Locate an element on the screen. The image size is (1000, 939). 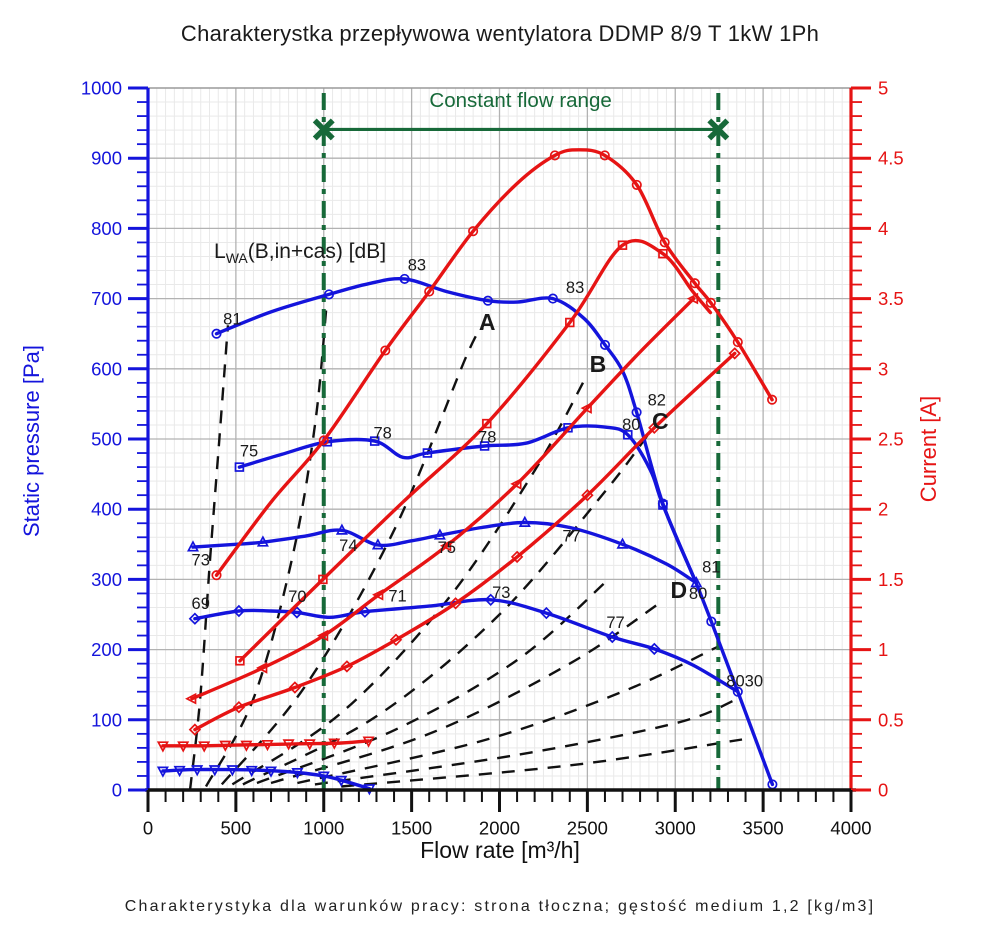
y-right-tick-label: 4 is located at coordinates (883, 228).